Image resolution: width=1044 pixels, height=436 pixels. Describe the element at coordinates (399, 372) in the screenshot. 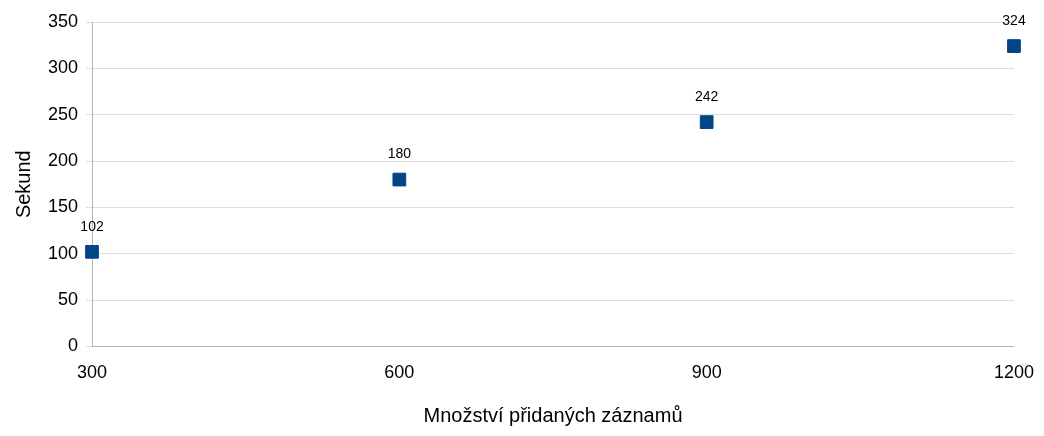

I see `x-tick-label: 600` at that location.